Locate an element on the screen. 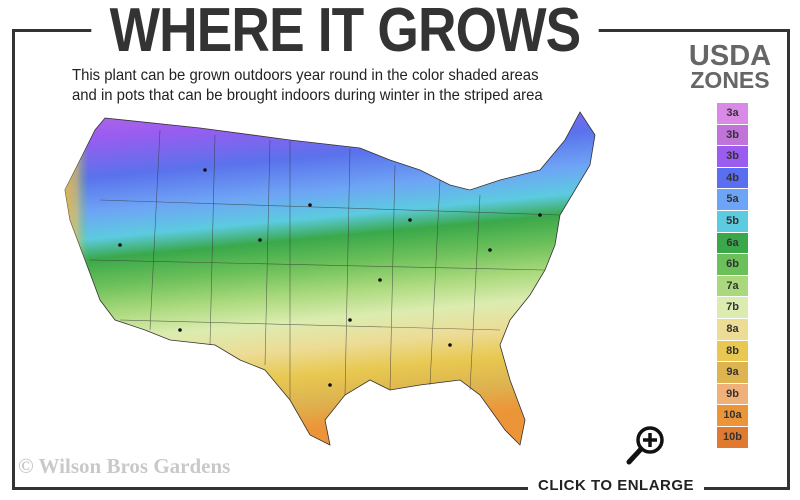 The height and width of the screenshot is (500, 800). legend-zone-6b: 6b is located at coordinates (732, 264).